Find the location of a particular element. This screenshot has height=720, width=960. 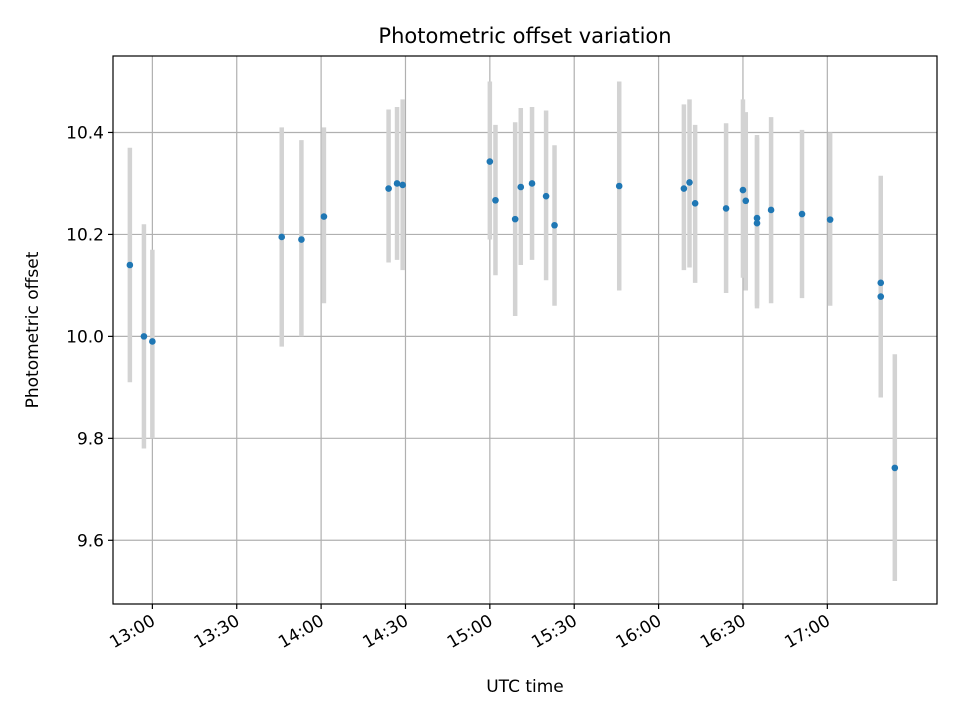

x-tick-label: 13:30 is located at coordinates (217, 632).